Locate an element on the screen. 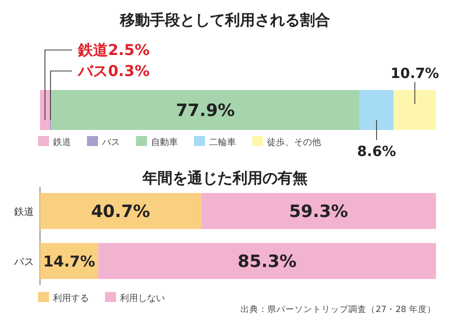 This screenshot has height=329, width=450. chart-title: 移動手段として利用される割合 is located at coordinates (224, 20).